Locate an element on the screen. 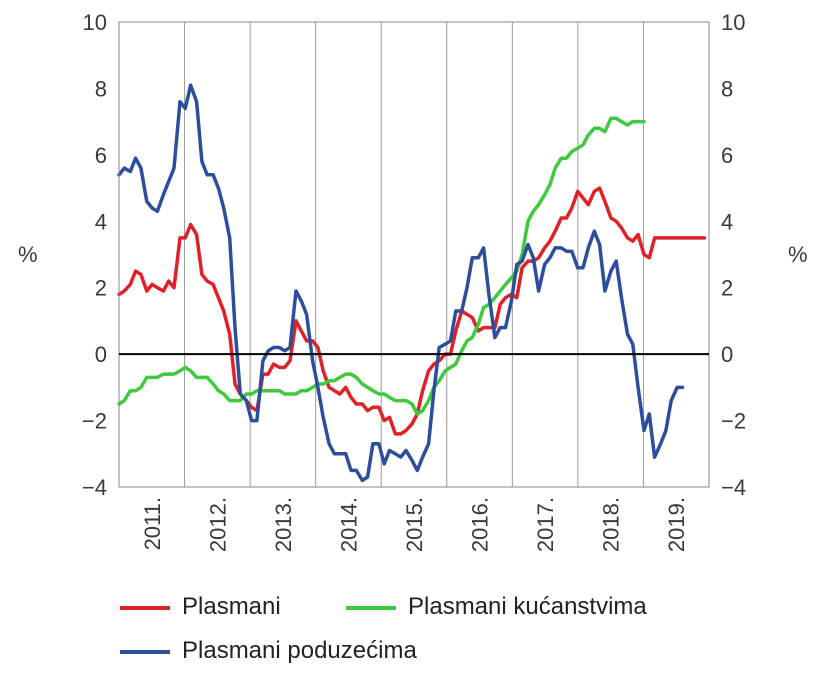  x-tick-label: 2015. is located at coordinates (414, 524).